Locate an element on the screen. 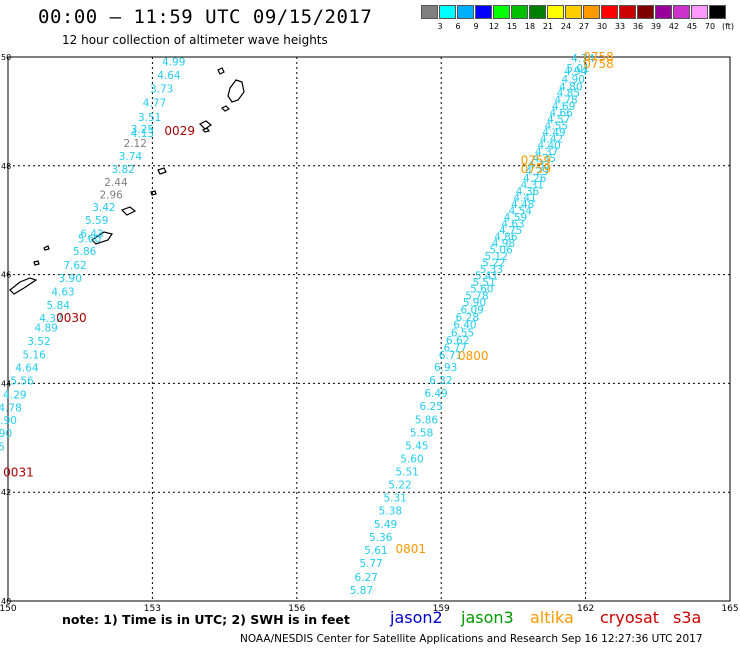 The width and height of the screenshot is (740, 650). scale-label: 6 is located at coordinates (458, 26).